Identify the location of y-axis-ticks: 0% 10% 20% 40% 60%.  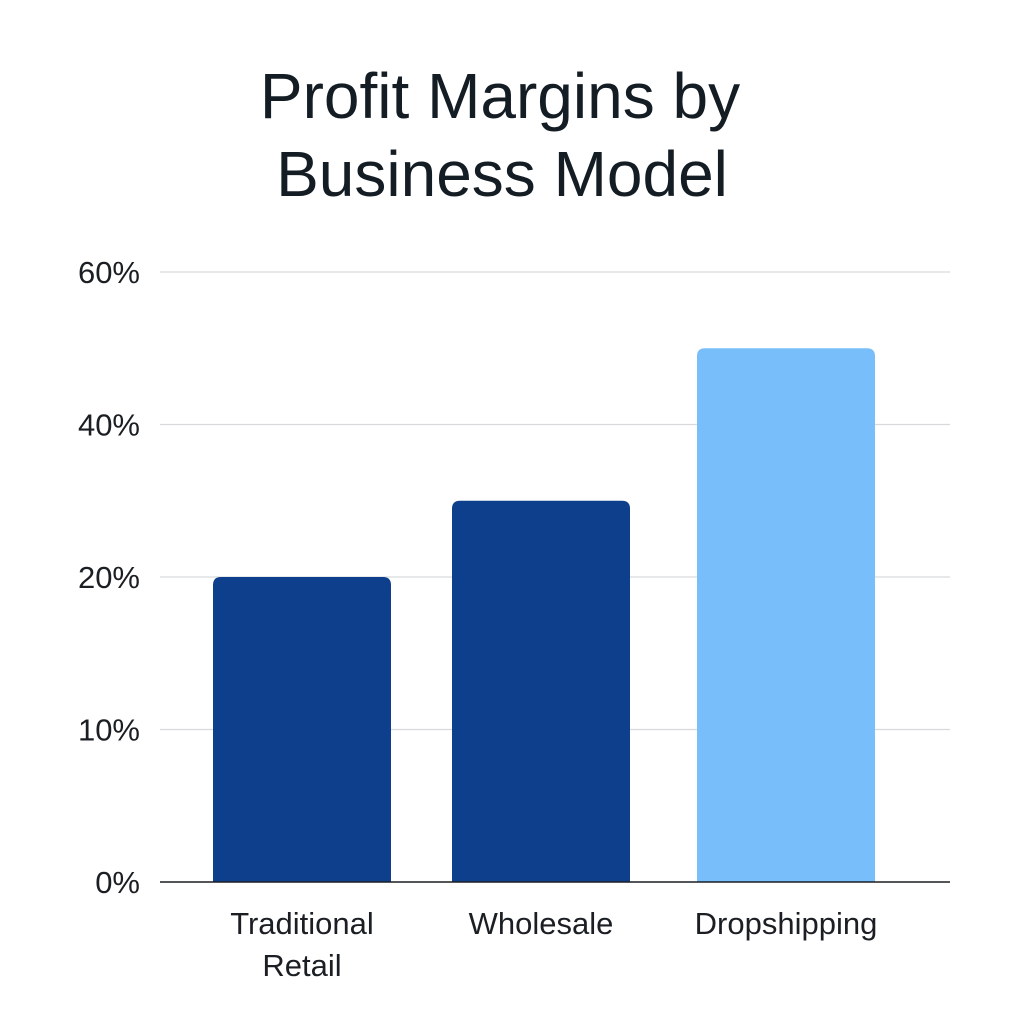
(109, 577).